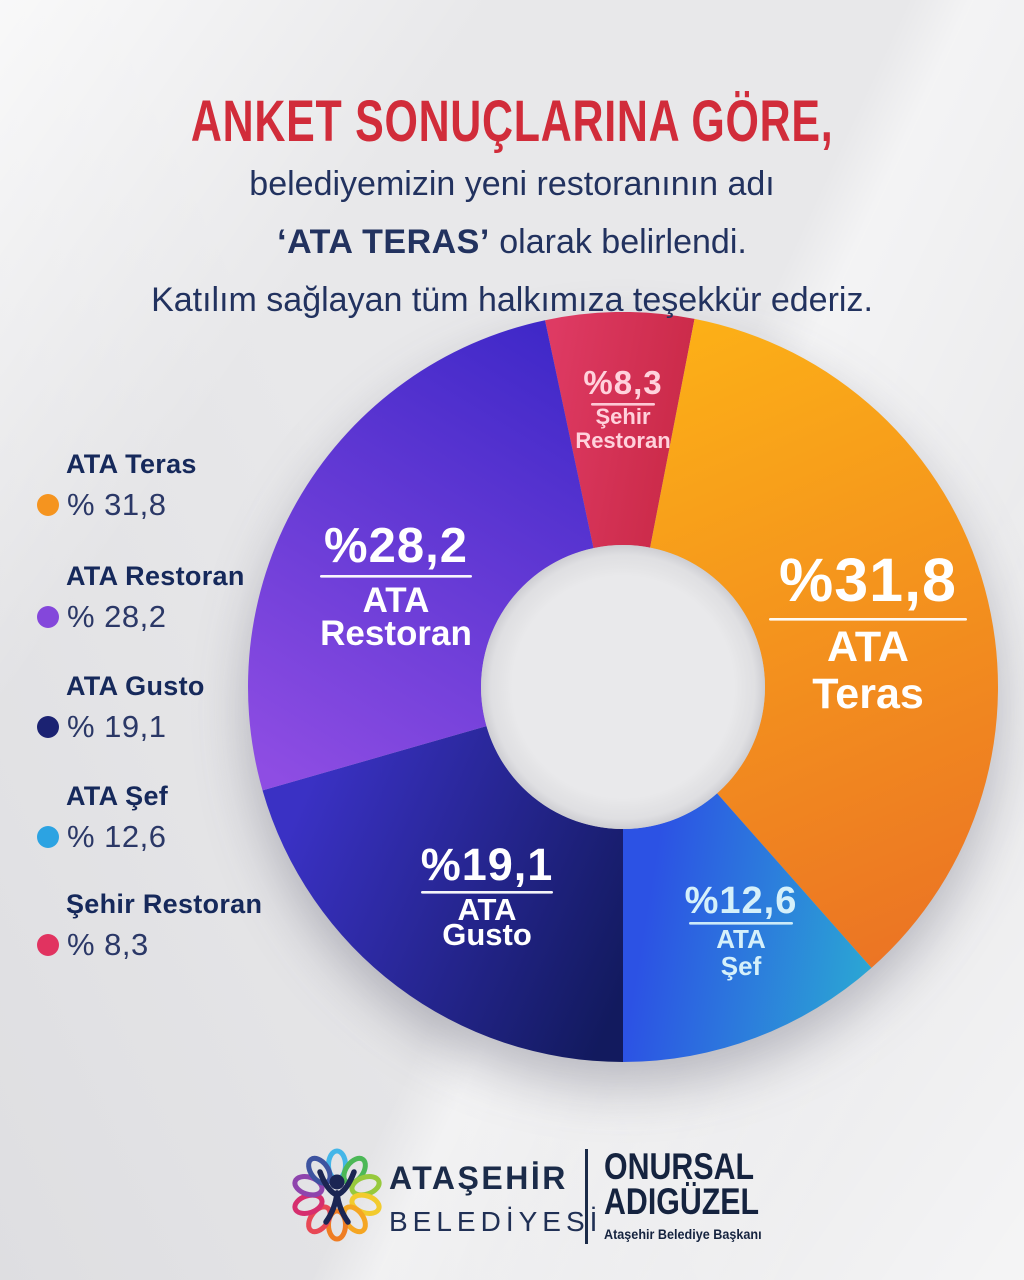 The height and width of the screenshot is (1280, 1024). I want to click on footer-divider, so click(586, 1196).